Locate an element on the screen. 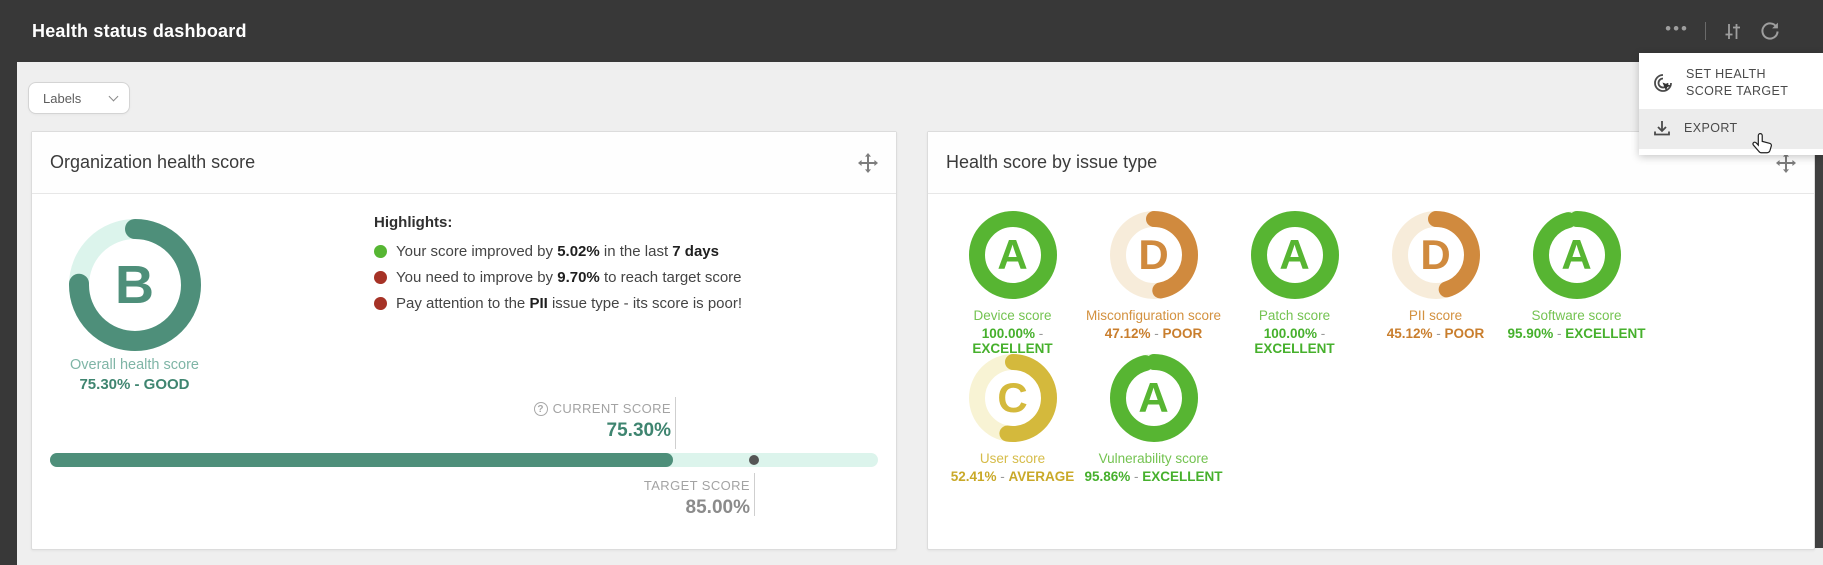  icon-divider is located at coordinates (1705, 31).